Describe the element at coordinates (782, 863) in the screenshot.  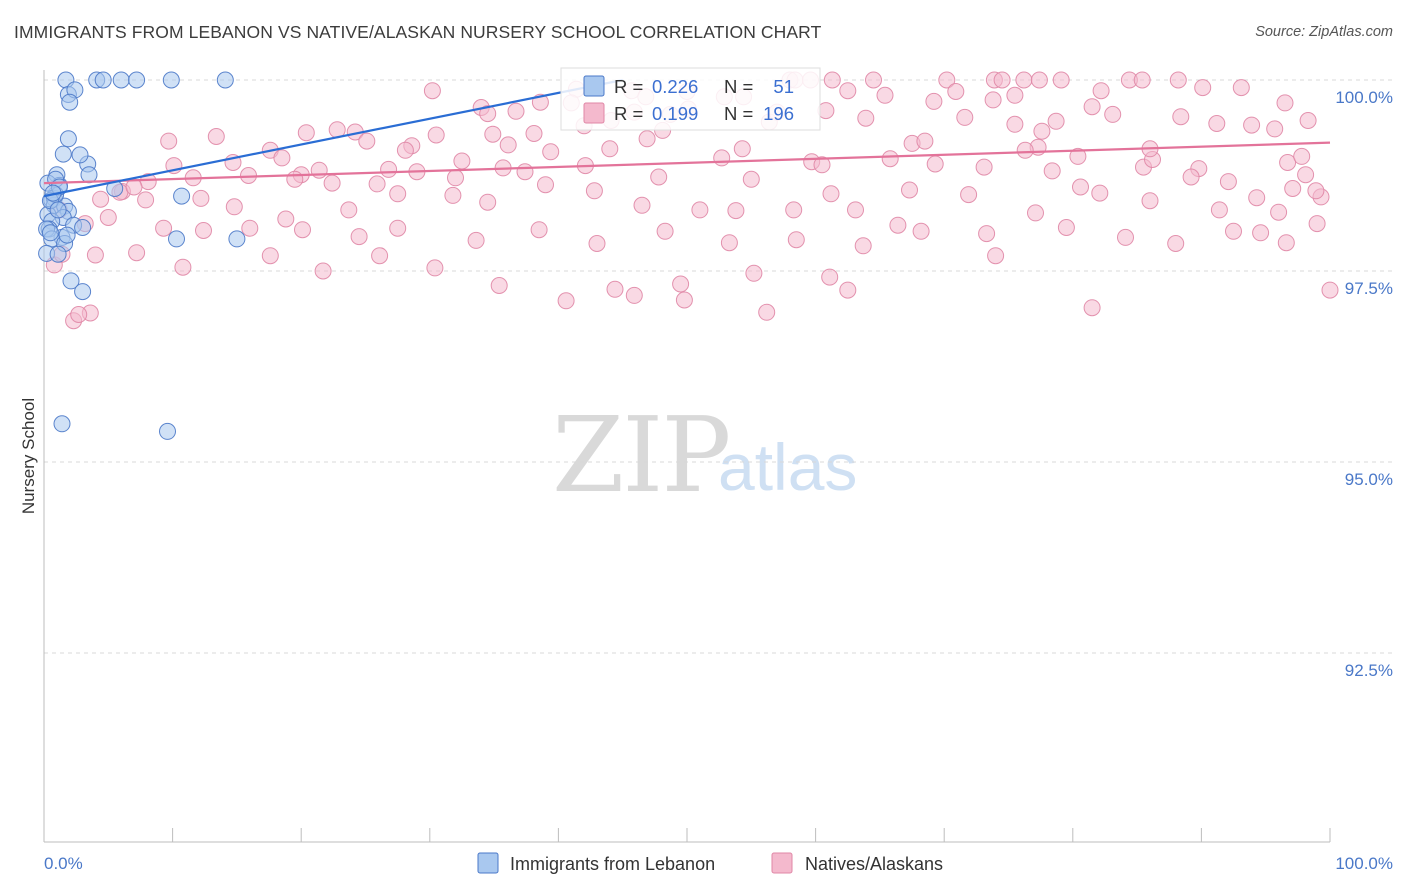
I see `legend-swatch-natives` at that location.